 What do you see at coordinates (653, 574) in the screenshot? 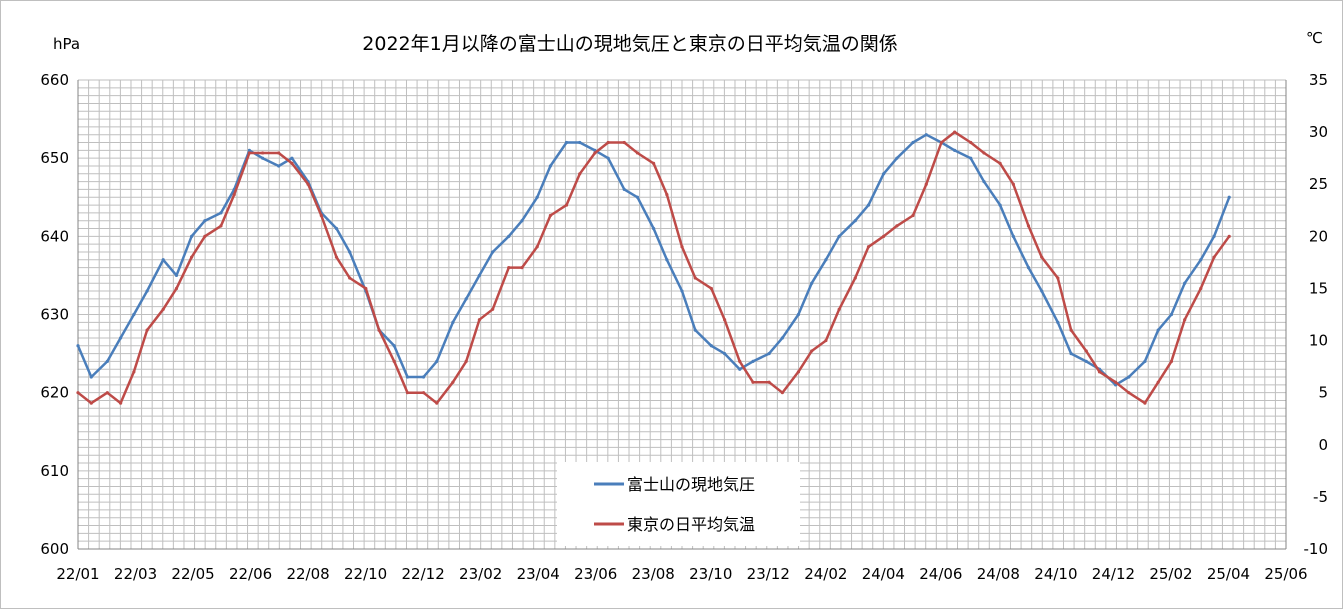
I see `x-tick-label: 23/08` at bounding box center [653, 574].